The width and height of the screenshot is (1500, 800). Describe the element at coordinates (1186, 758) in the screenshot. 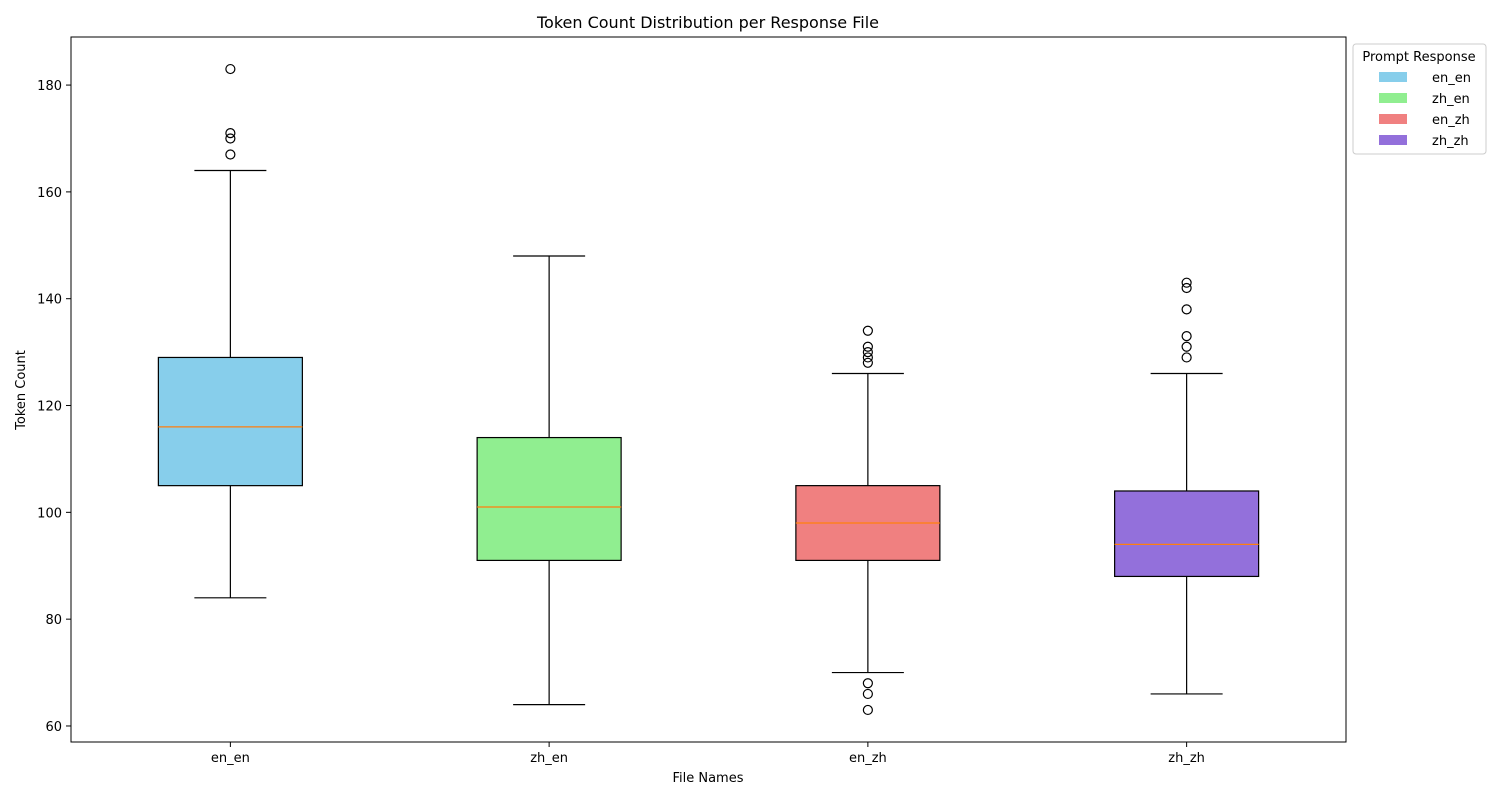

I see `x-tick-label: zh_zh` at that location.